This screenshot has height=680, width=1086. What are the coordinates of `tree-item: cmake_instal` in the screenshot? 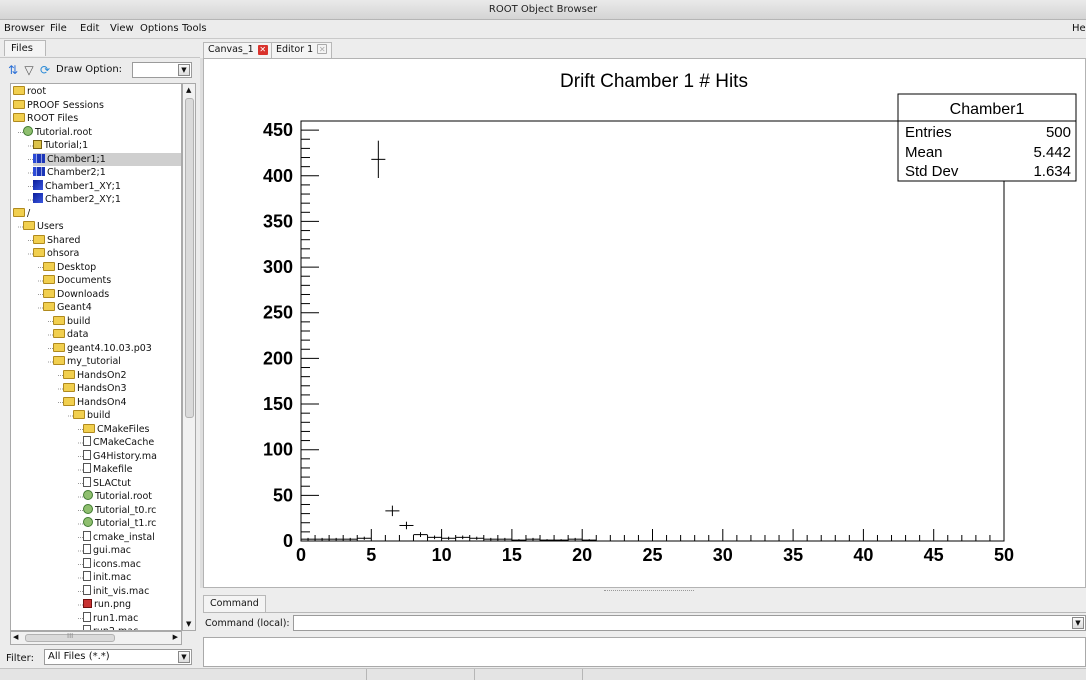 It's located at (119, 537).